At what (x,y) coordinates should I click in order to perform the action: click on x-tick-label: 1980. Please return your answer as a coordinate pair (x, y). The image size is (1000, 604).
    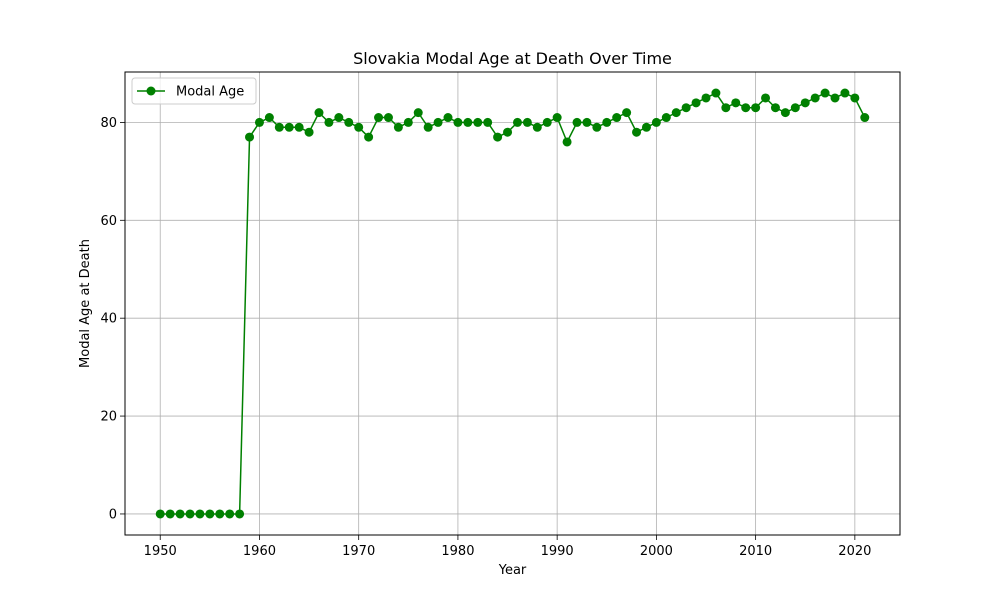
    Looking at the image, I should click on (457, 551).